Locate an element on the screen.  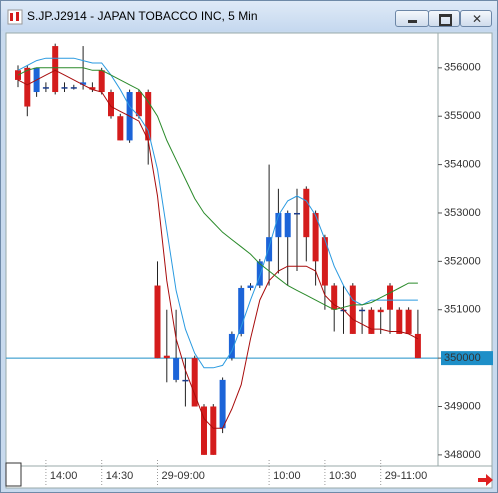
close-button: ✕ is located at coordinates (476, 18).